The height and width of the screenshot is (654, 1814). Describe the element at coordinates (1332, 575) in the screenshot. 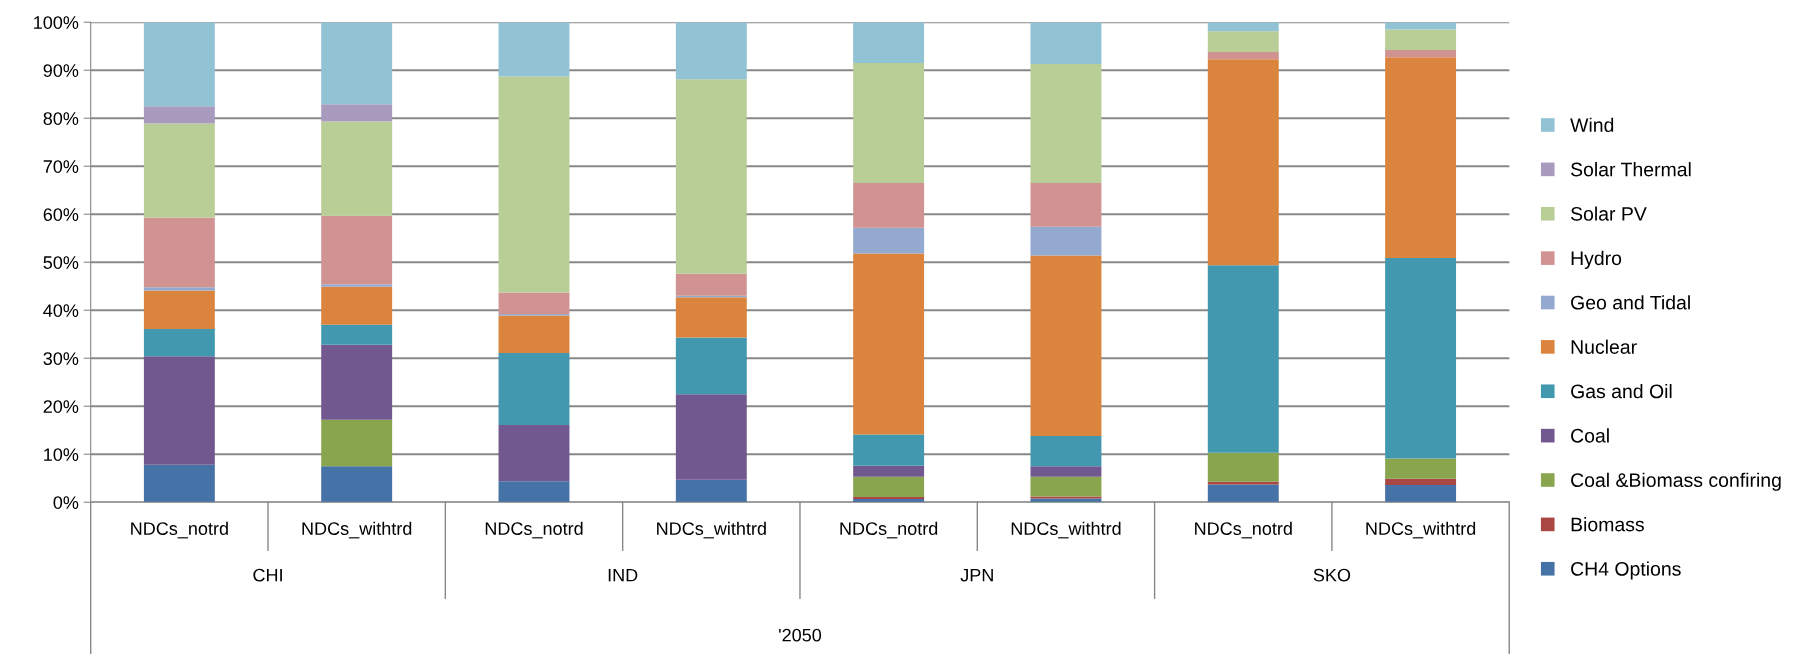

I see `text: SKO` at that location.